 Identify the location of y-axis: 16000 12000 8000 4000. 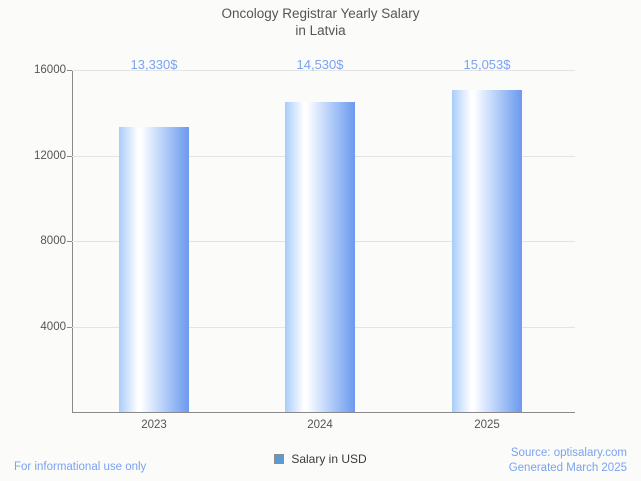
(36, 240).